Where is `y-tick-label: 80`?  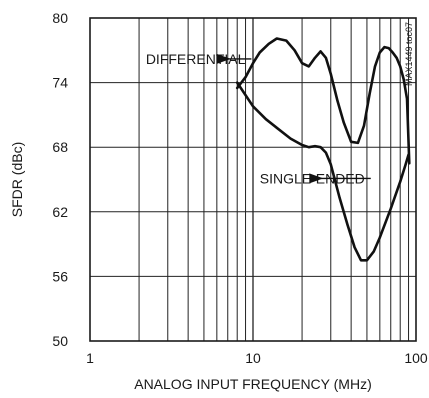 y-tick-label: 80 is located at coordinates (60, 18).